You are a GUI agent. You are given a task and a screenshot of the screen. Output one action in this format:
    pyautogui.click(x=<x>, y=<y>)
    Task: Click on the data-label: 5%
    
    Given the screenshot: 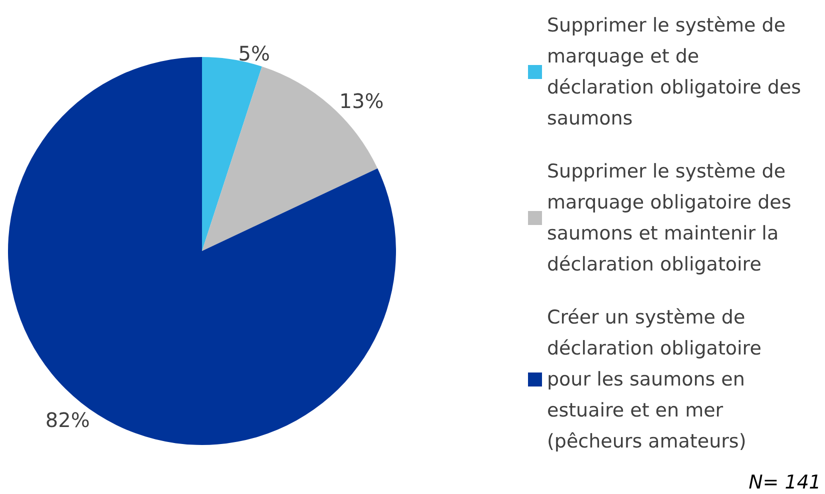 What is the action you would take?
    pyautogui.click(x=254, y=53)
    